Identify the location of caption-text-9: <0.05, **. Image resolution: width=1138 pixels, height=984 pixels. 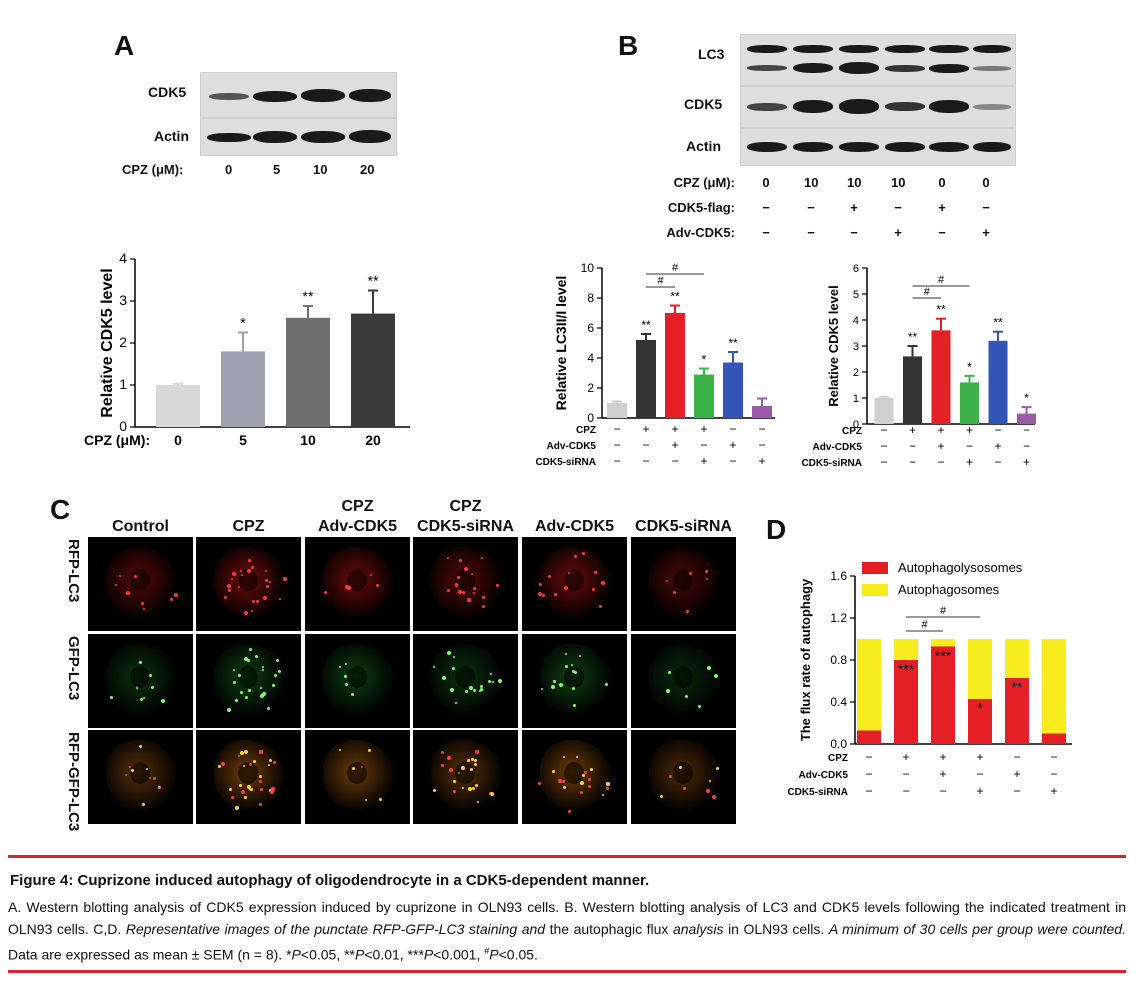
(327, 954).